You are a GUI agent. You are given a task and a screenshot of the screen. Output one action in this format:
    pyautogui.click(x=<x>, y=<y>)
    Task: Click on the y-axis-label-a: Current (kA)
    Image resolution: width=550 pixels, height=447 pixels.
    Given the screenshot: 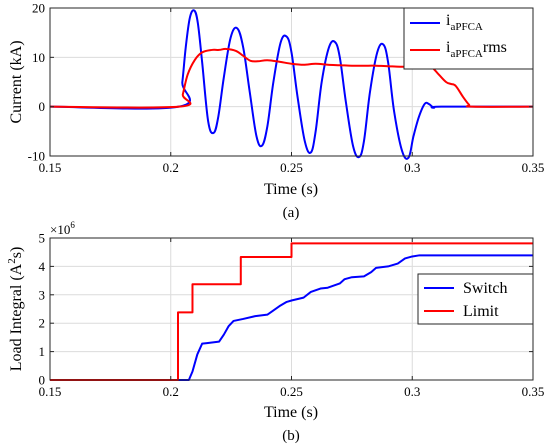 What is the action you would take?
    pyautogui.click(x=16, y=81)
    